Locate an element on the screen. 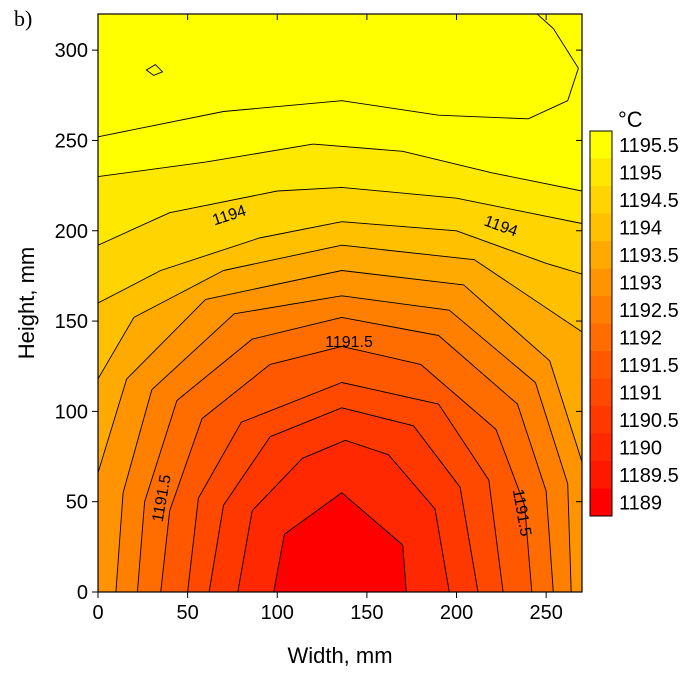 The width and height of the screenshot is (699, 673). colorbar-label: 1191 is located at coordinates (640, 393).